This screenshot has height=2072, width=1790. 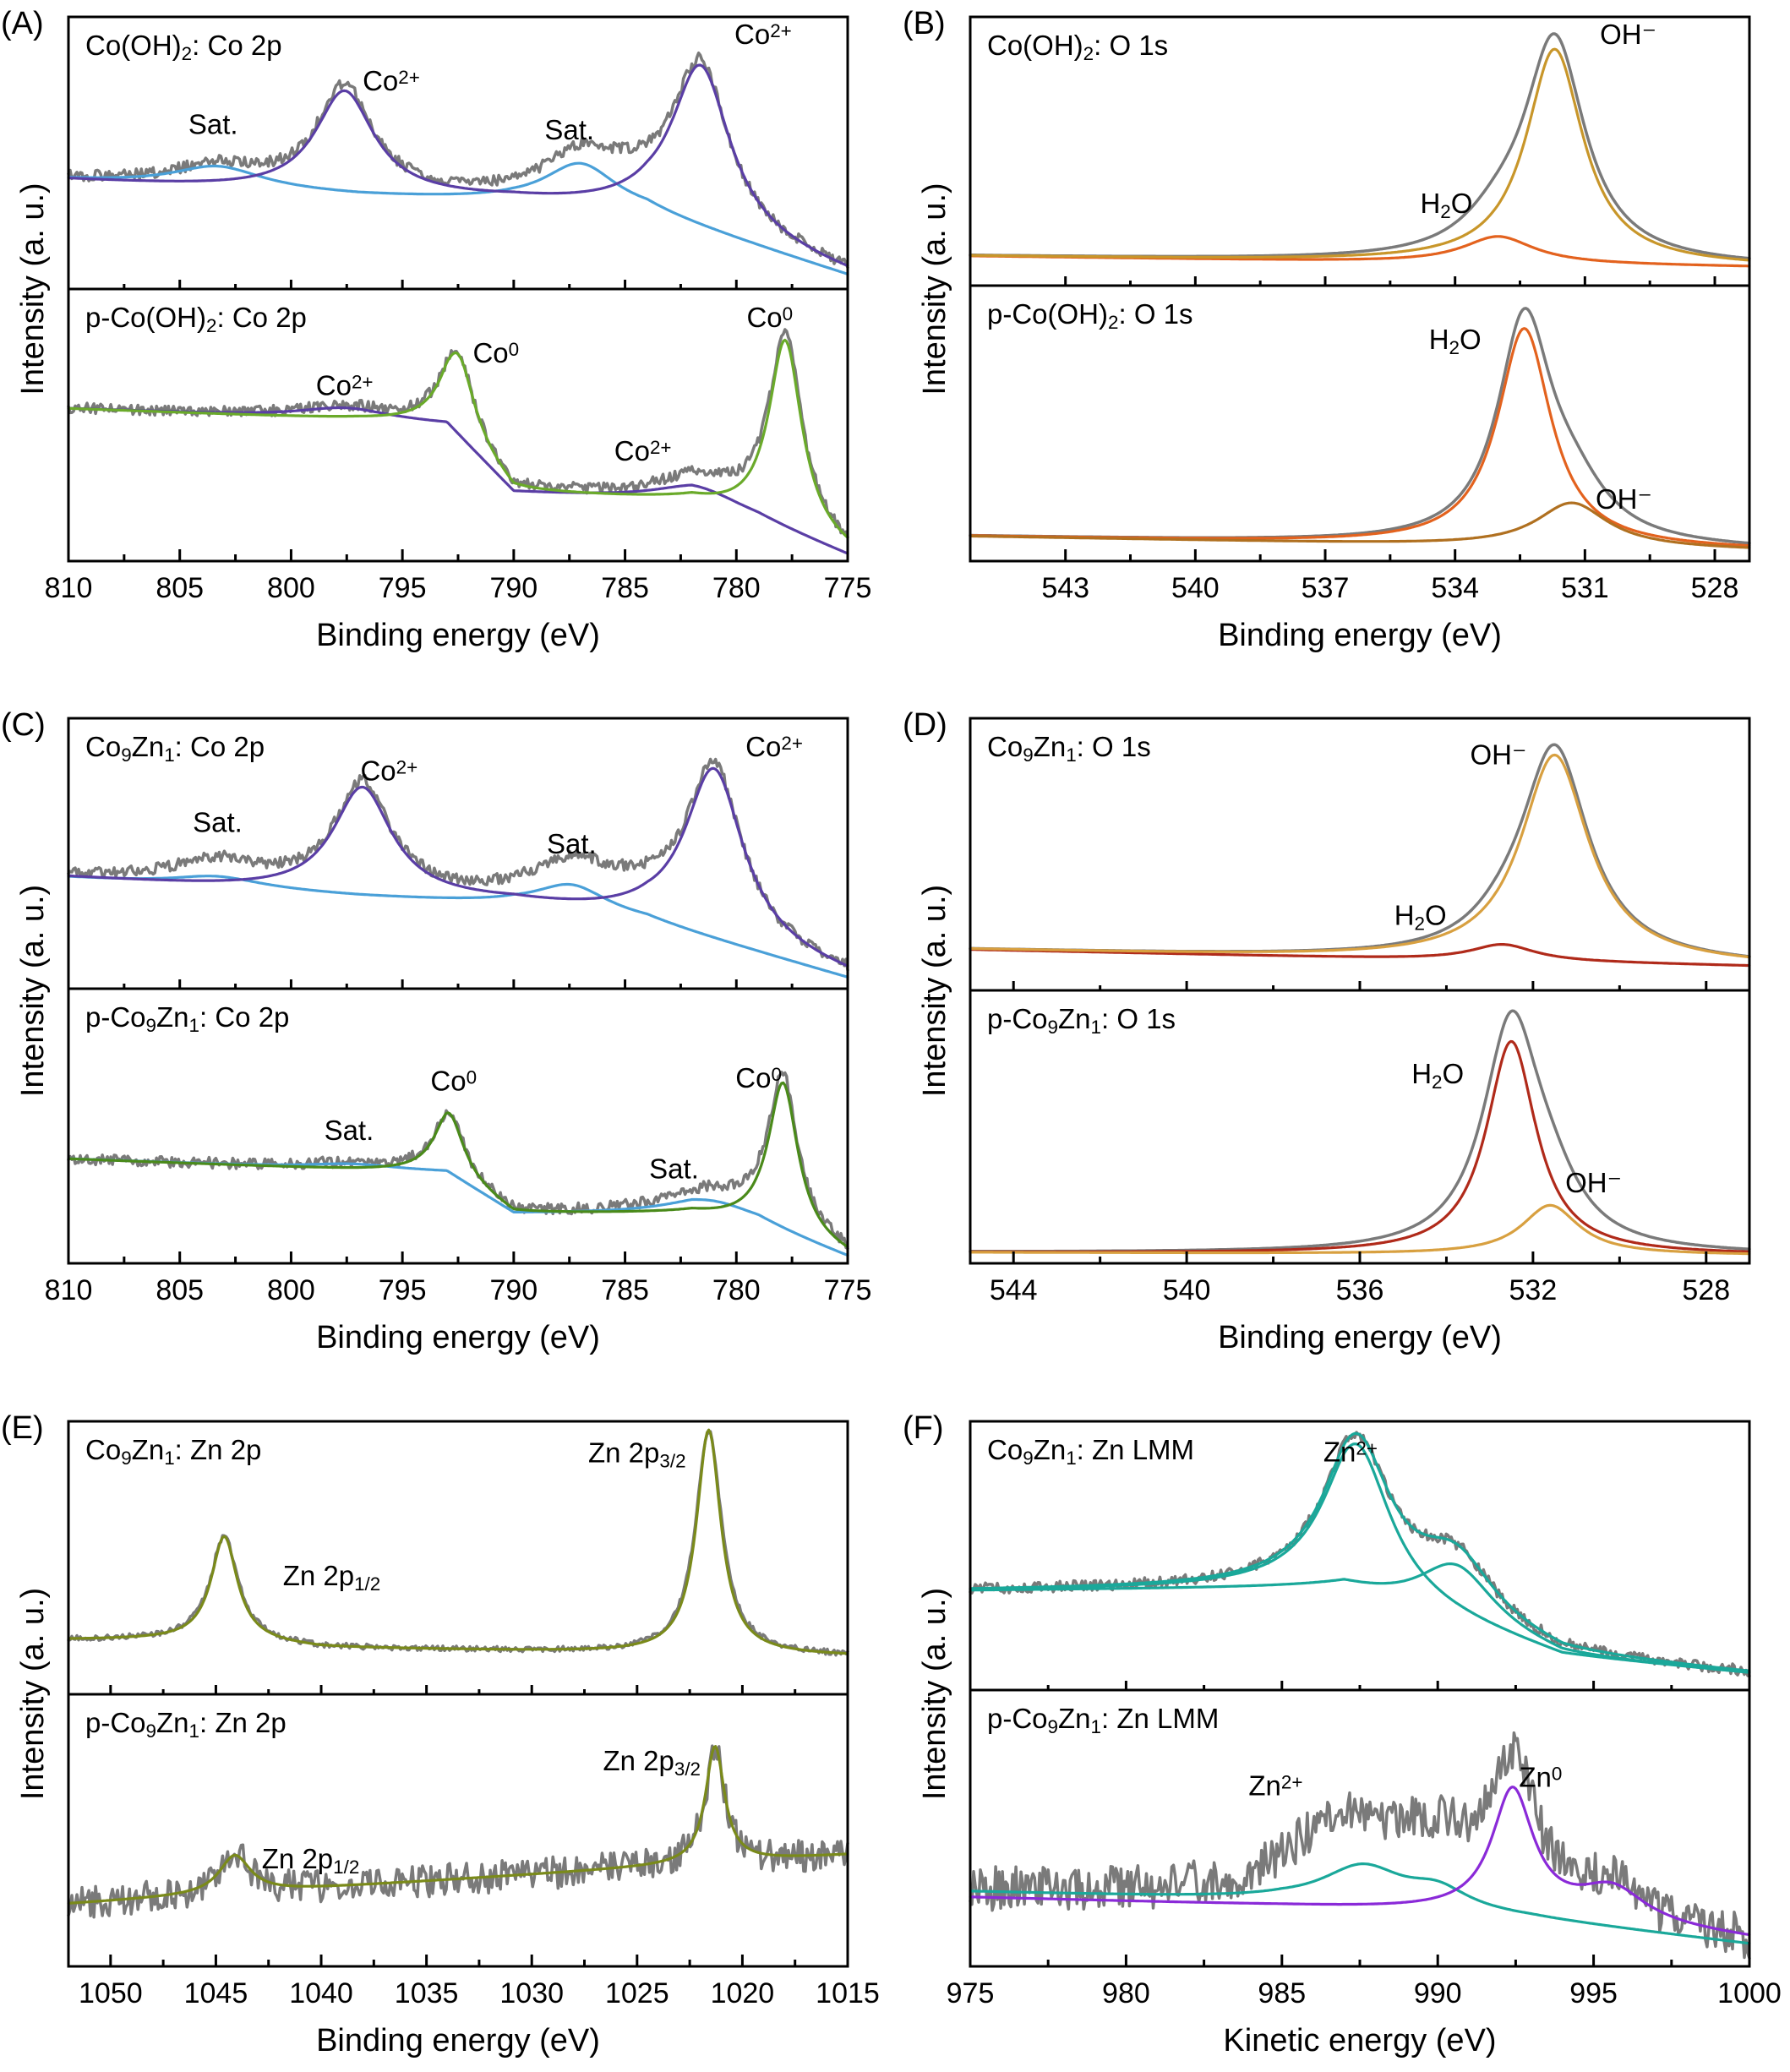 I want to click on subplot-top: Co9​Zn1​: O 1s OH⁻ H2​O, so click(x=1360, y=849).